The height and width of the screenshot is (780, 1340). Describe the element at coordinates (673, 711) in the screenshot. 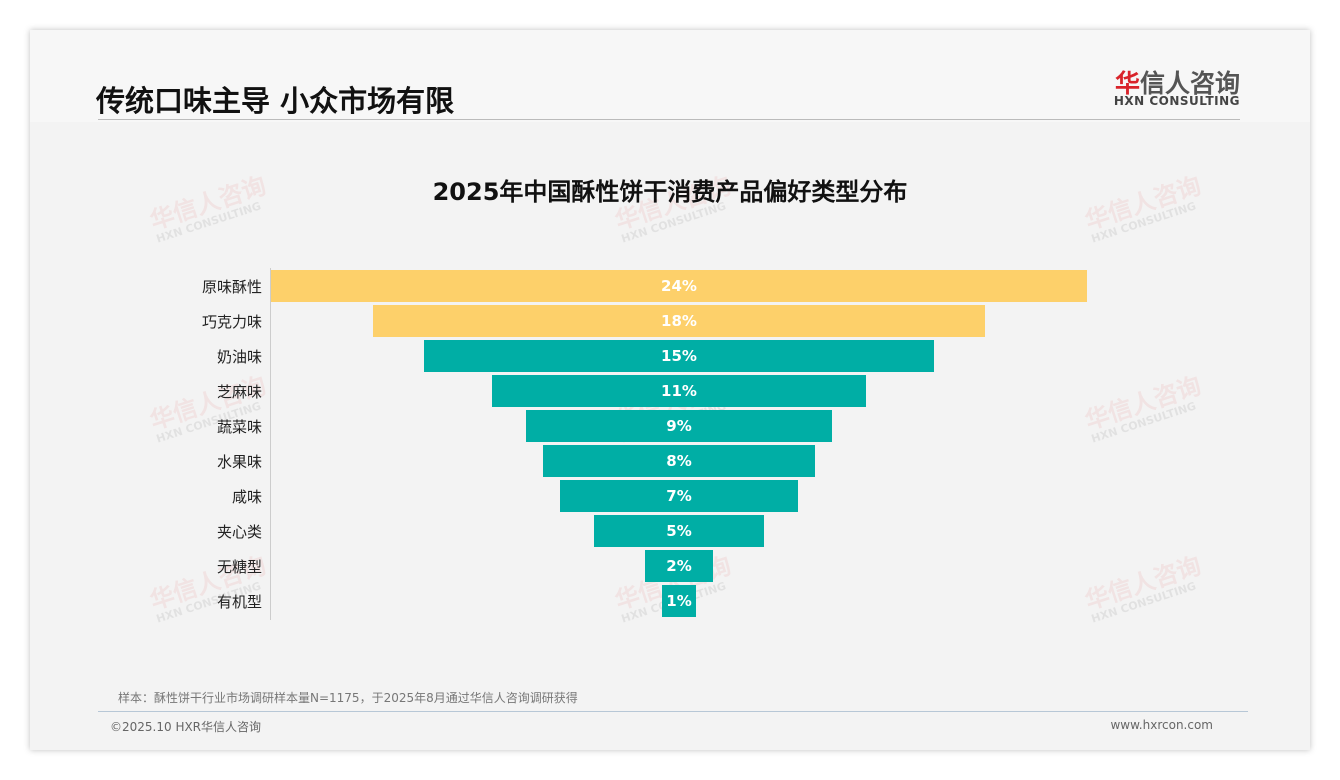

I see `footer-divider` at that location.